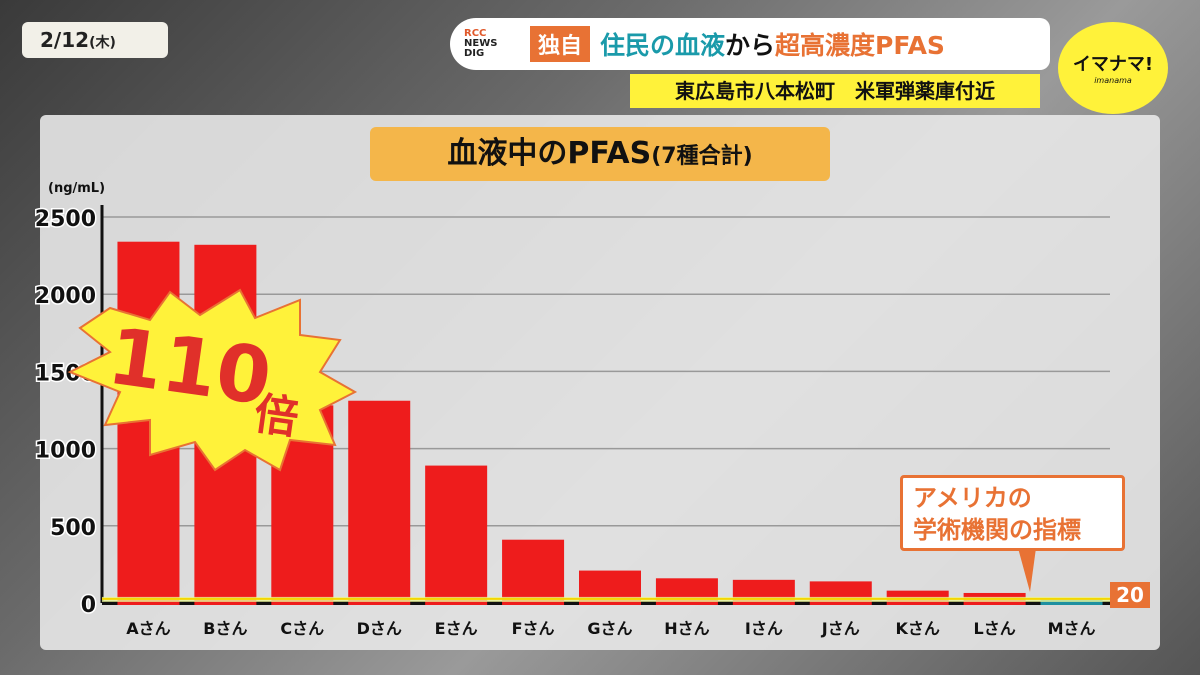 This screenshot has width=1200, height=675. I want to click on bar-Mさん, so click(1071, 602).